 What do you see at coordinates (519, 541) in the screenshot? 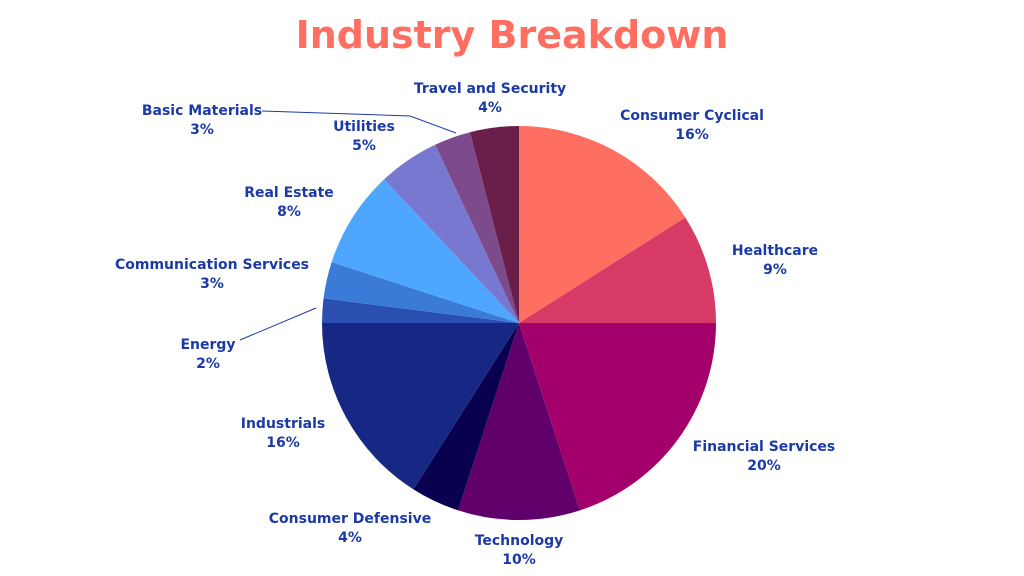
I see `slice-label: Technology` at bounding box center [519, 541].